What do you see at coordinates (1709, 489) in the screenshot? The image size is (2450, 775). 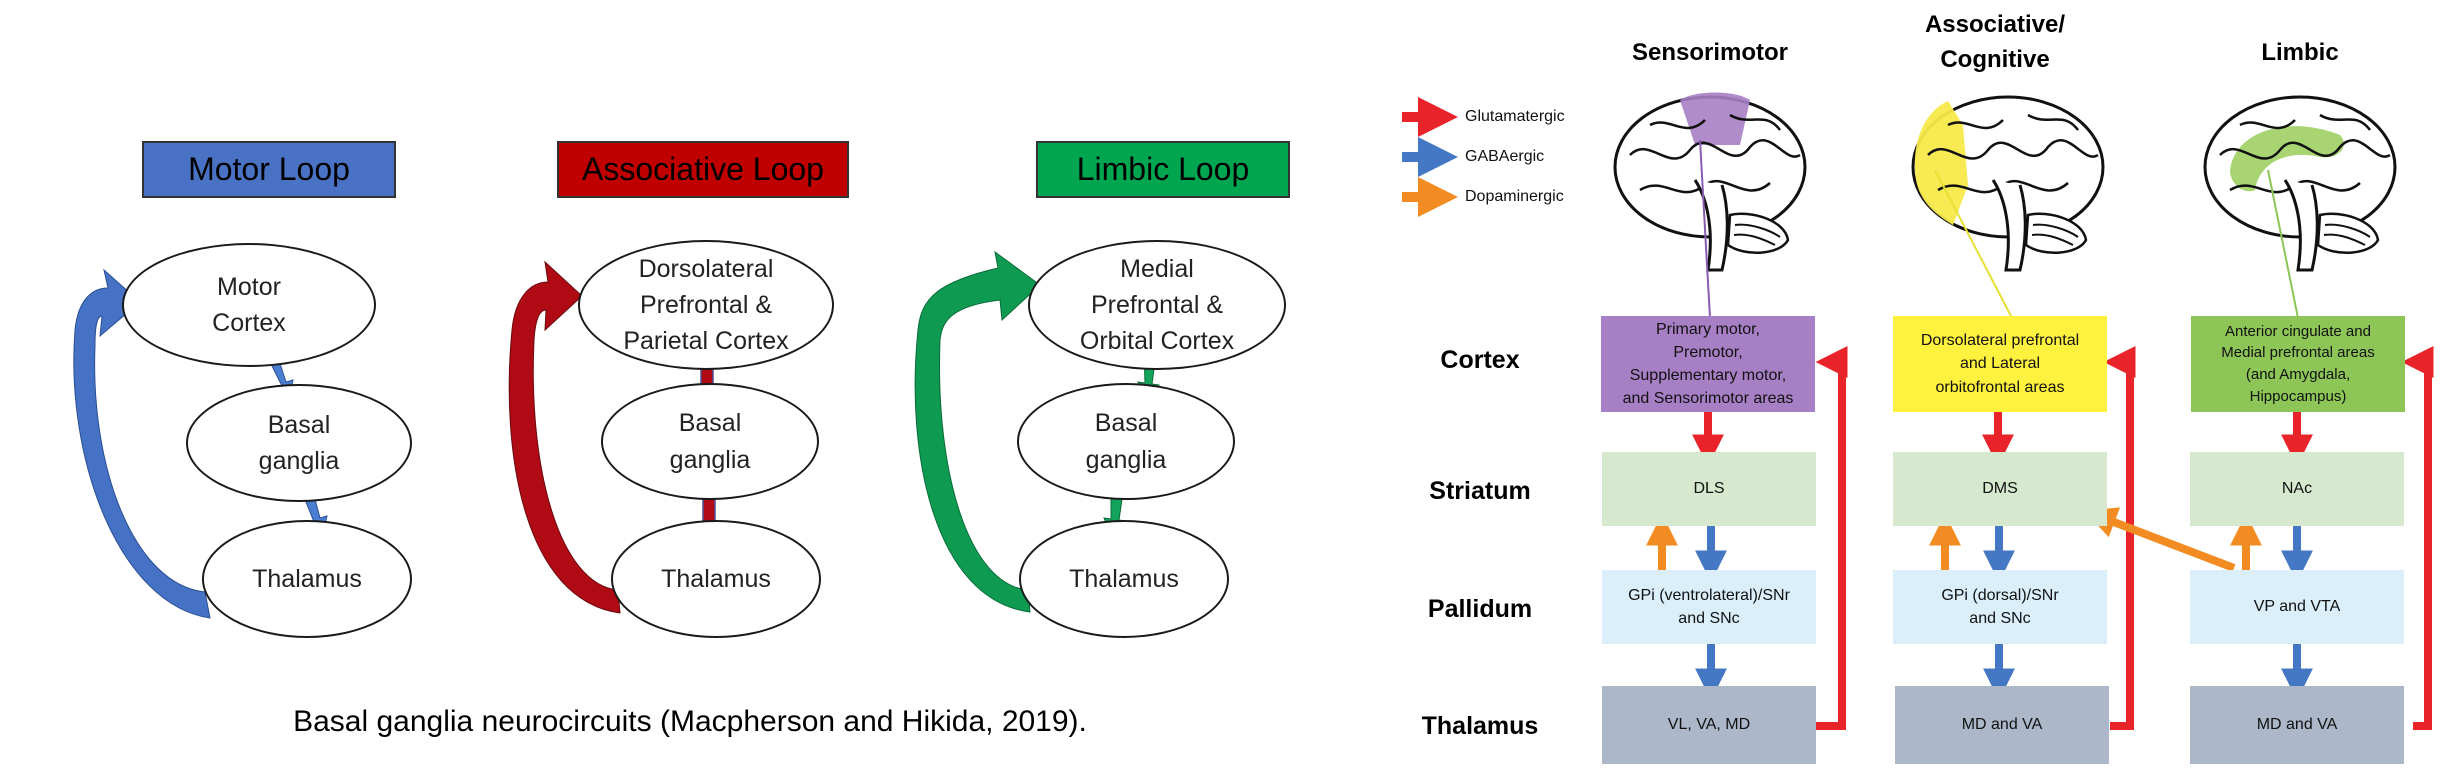 I see `sensorimotor-striatum-box: DLS` at bounding box center [1709, 489].